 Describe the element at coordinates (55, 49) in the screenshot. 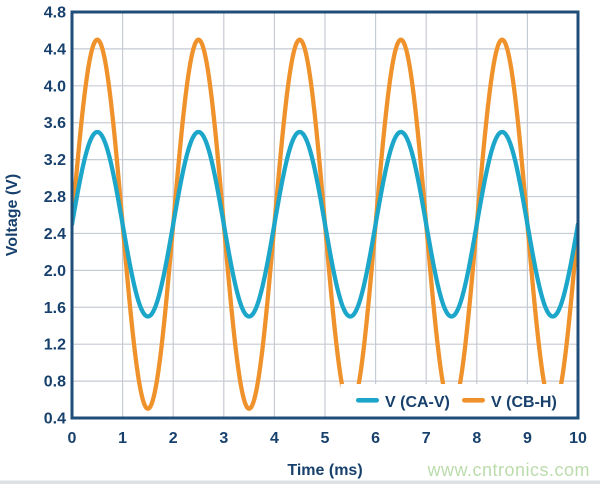

I see `y-tick-label: 4.4` at that location.